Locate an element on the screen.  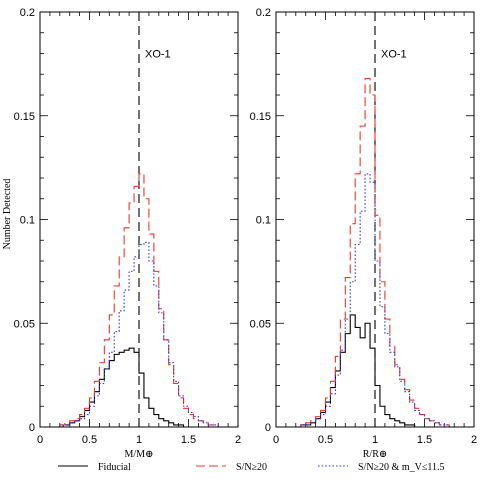
x-axis-label: M/M⊕ is located at coordinates (139, 454).